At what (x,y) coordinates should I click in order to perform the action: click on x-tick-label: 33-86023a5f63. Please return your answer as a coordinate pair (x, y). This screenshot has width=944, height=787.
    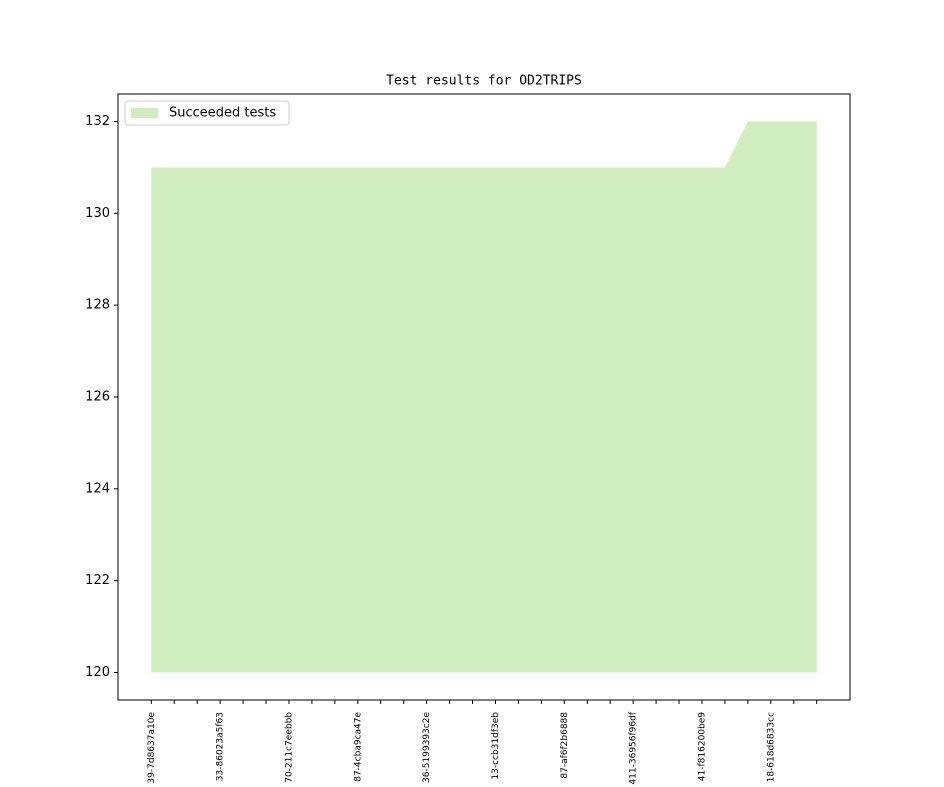
    Looking at the image, I should click on (221, 746).